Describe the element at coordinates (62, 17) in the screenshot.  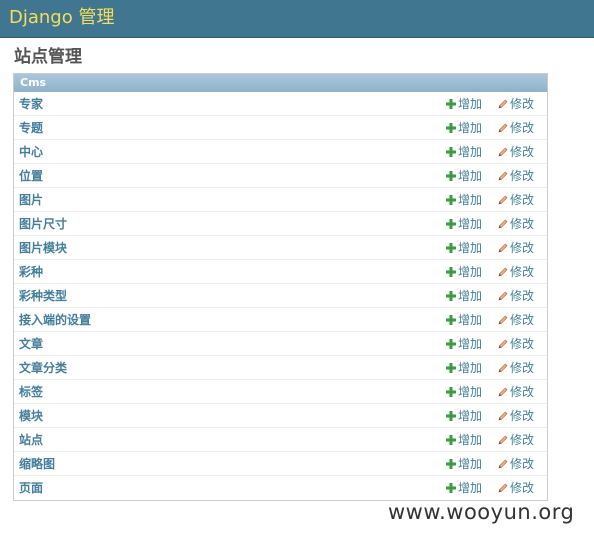
I see `site-branding: Django 管理` at that location.